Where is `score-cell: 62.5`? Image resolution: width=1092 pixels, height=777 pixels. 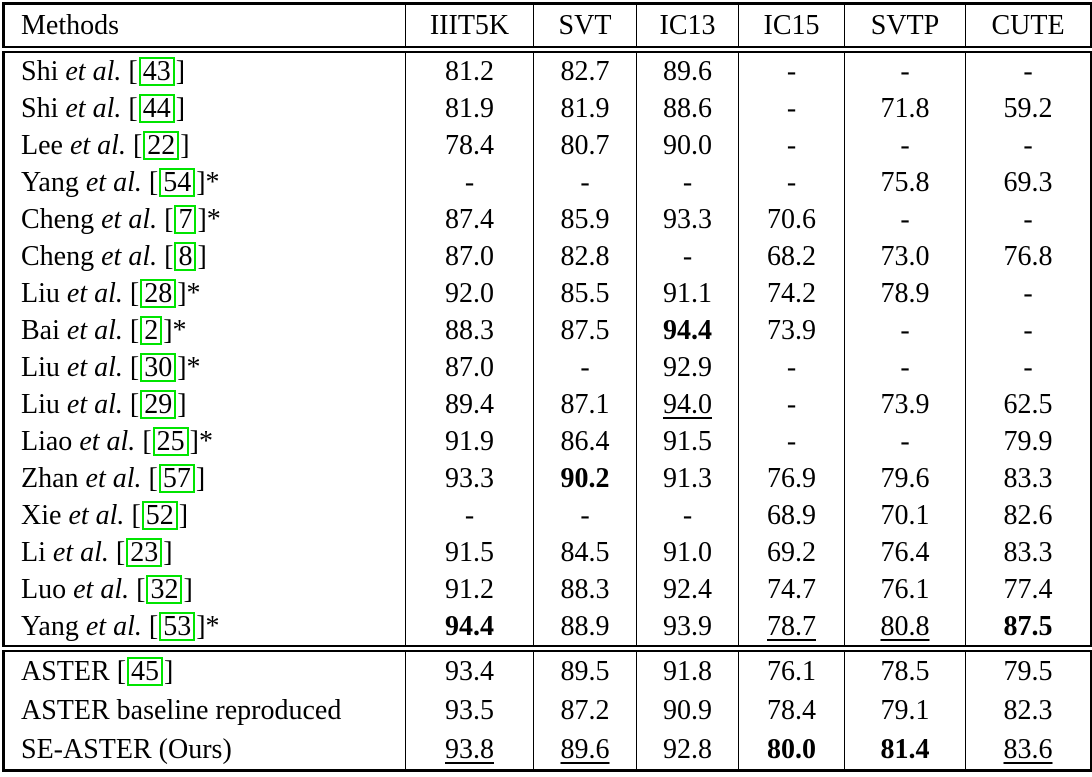 score-cell: 62.5 is located at coordinates (1028, 404).